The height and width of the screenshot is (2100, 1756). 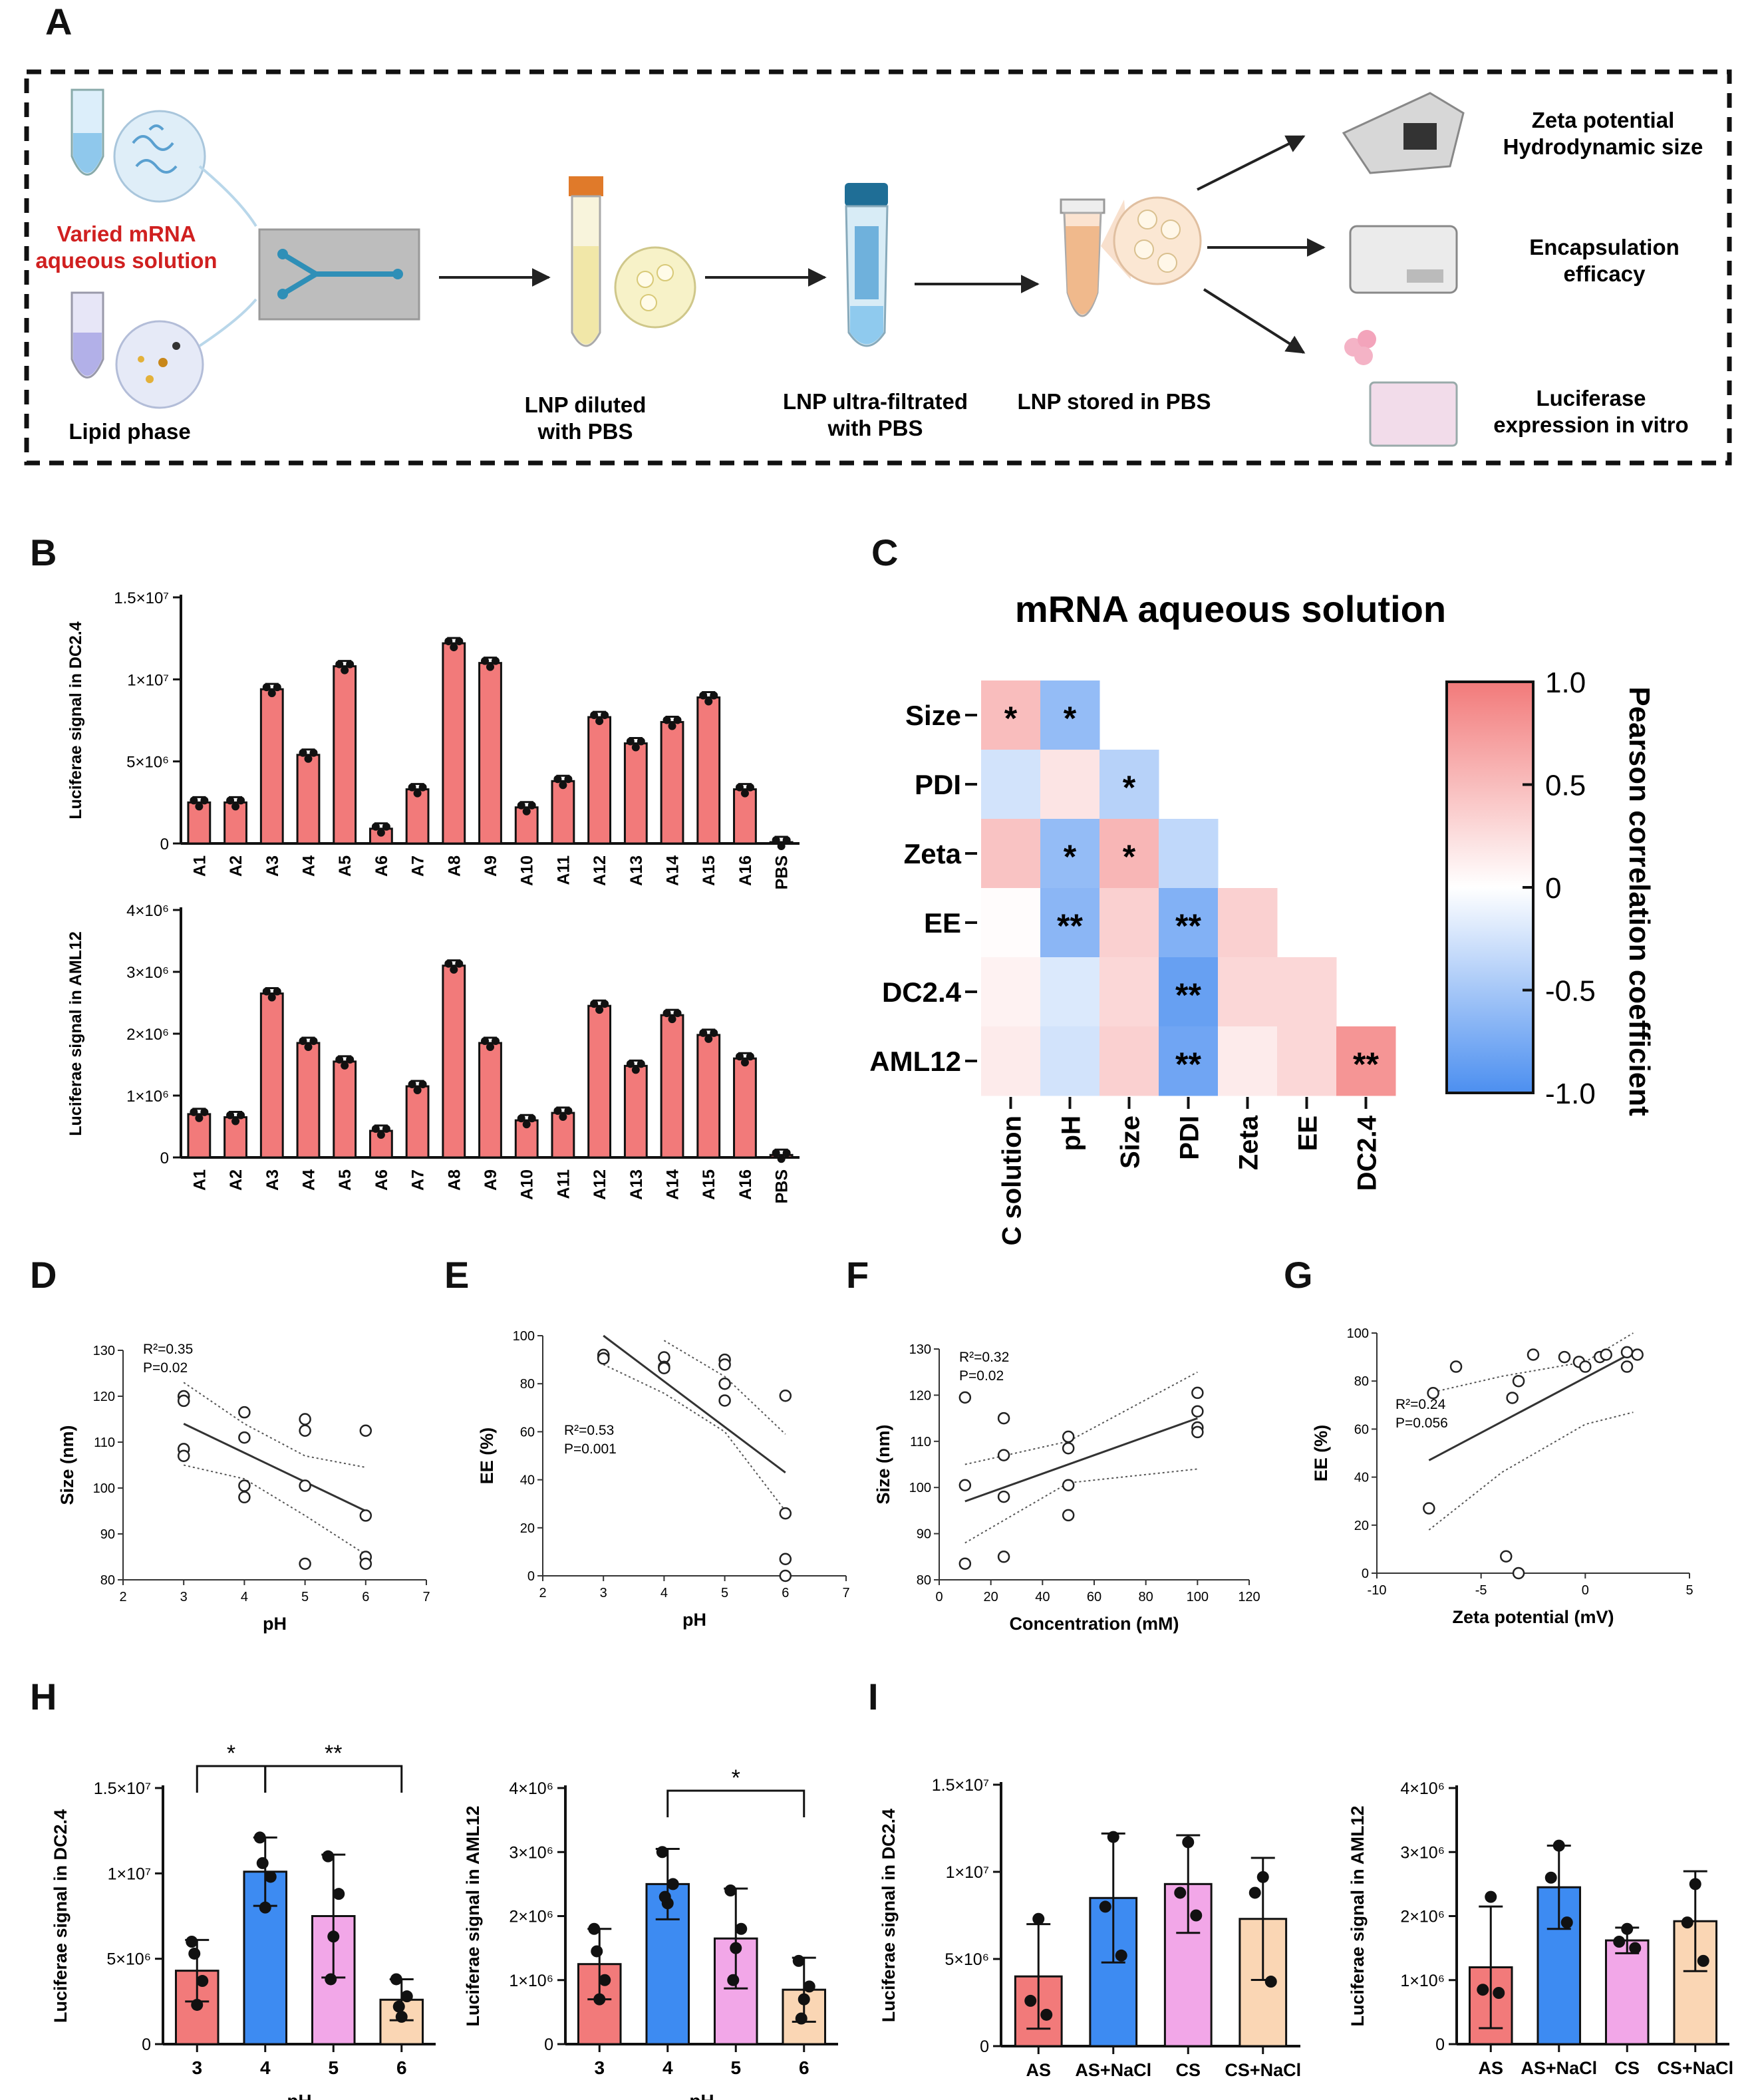 What do you see at coordinates (491, 866) in the screenshot?
I see `x-tick-label: A9` at bounding box center [491, 866].